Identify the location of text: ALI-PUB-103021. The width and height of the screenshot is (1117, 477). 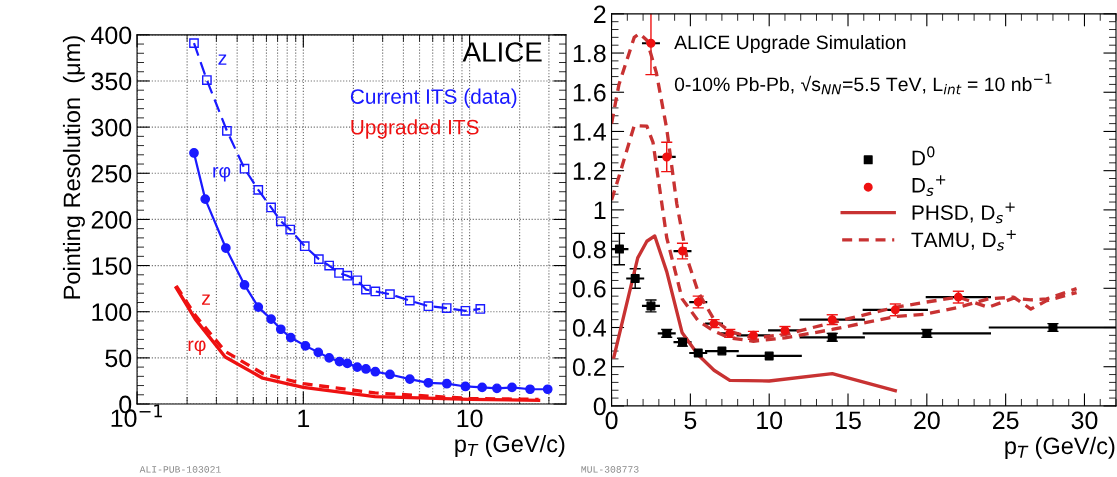
(180, 469).